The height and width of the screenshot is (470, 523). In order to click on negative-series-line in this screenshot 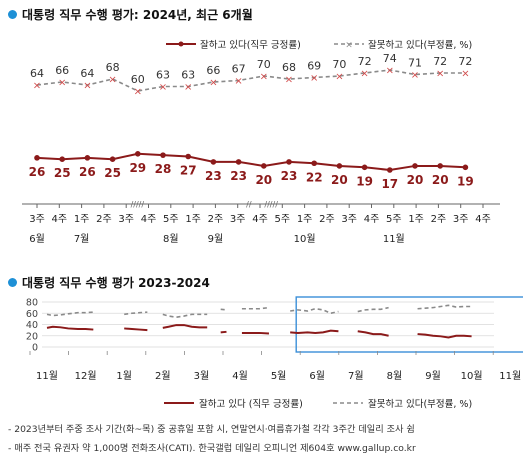, I will do `click(251, 80)`.